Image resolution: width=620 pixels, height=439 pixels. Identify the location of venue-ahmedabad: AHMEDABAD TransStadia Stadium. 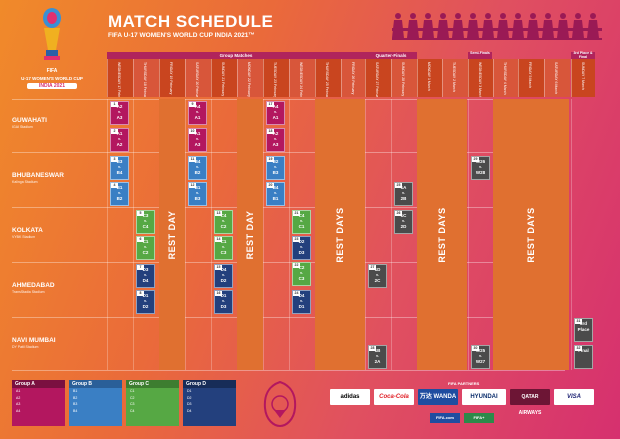
(59, 288).